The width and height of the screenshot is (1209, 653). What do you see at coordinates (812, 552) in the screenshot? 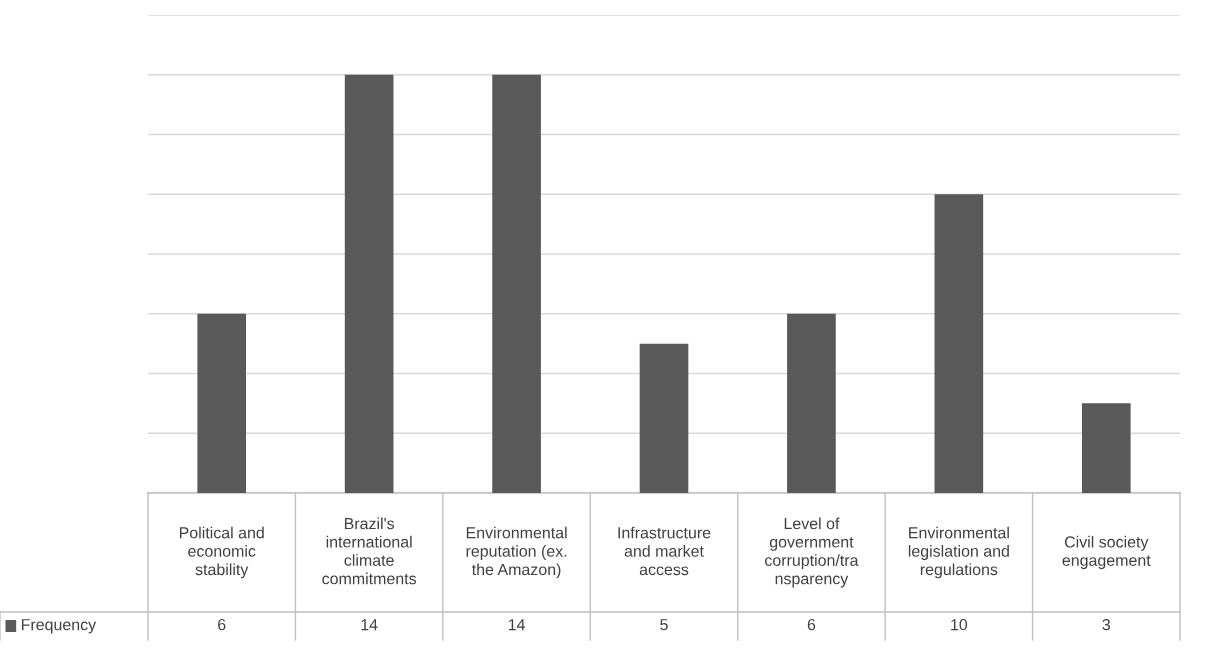
I see `x-tick-label: Level of government corruption/tra nsparency` at bounding box center [812, 552].